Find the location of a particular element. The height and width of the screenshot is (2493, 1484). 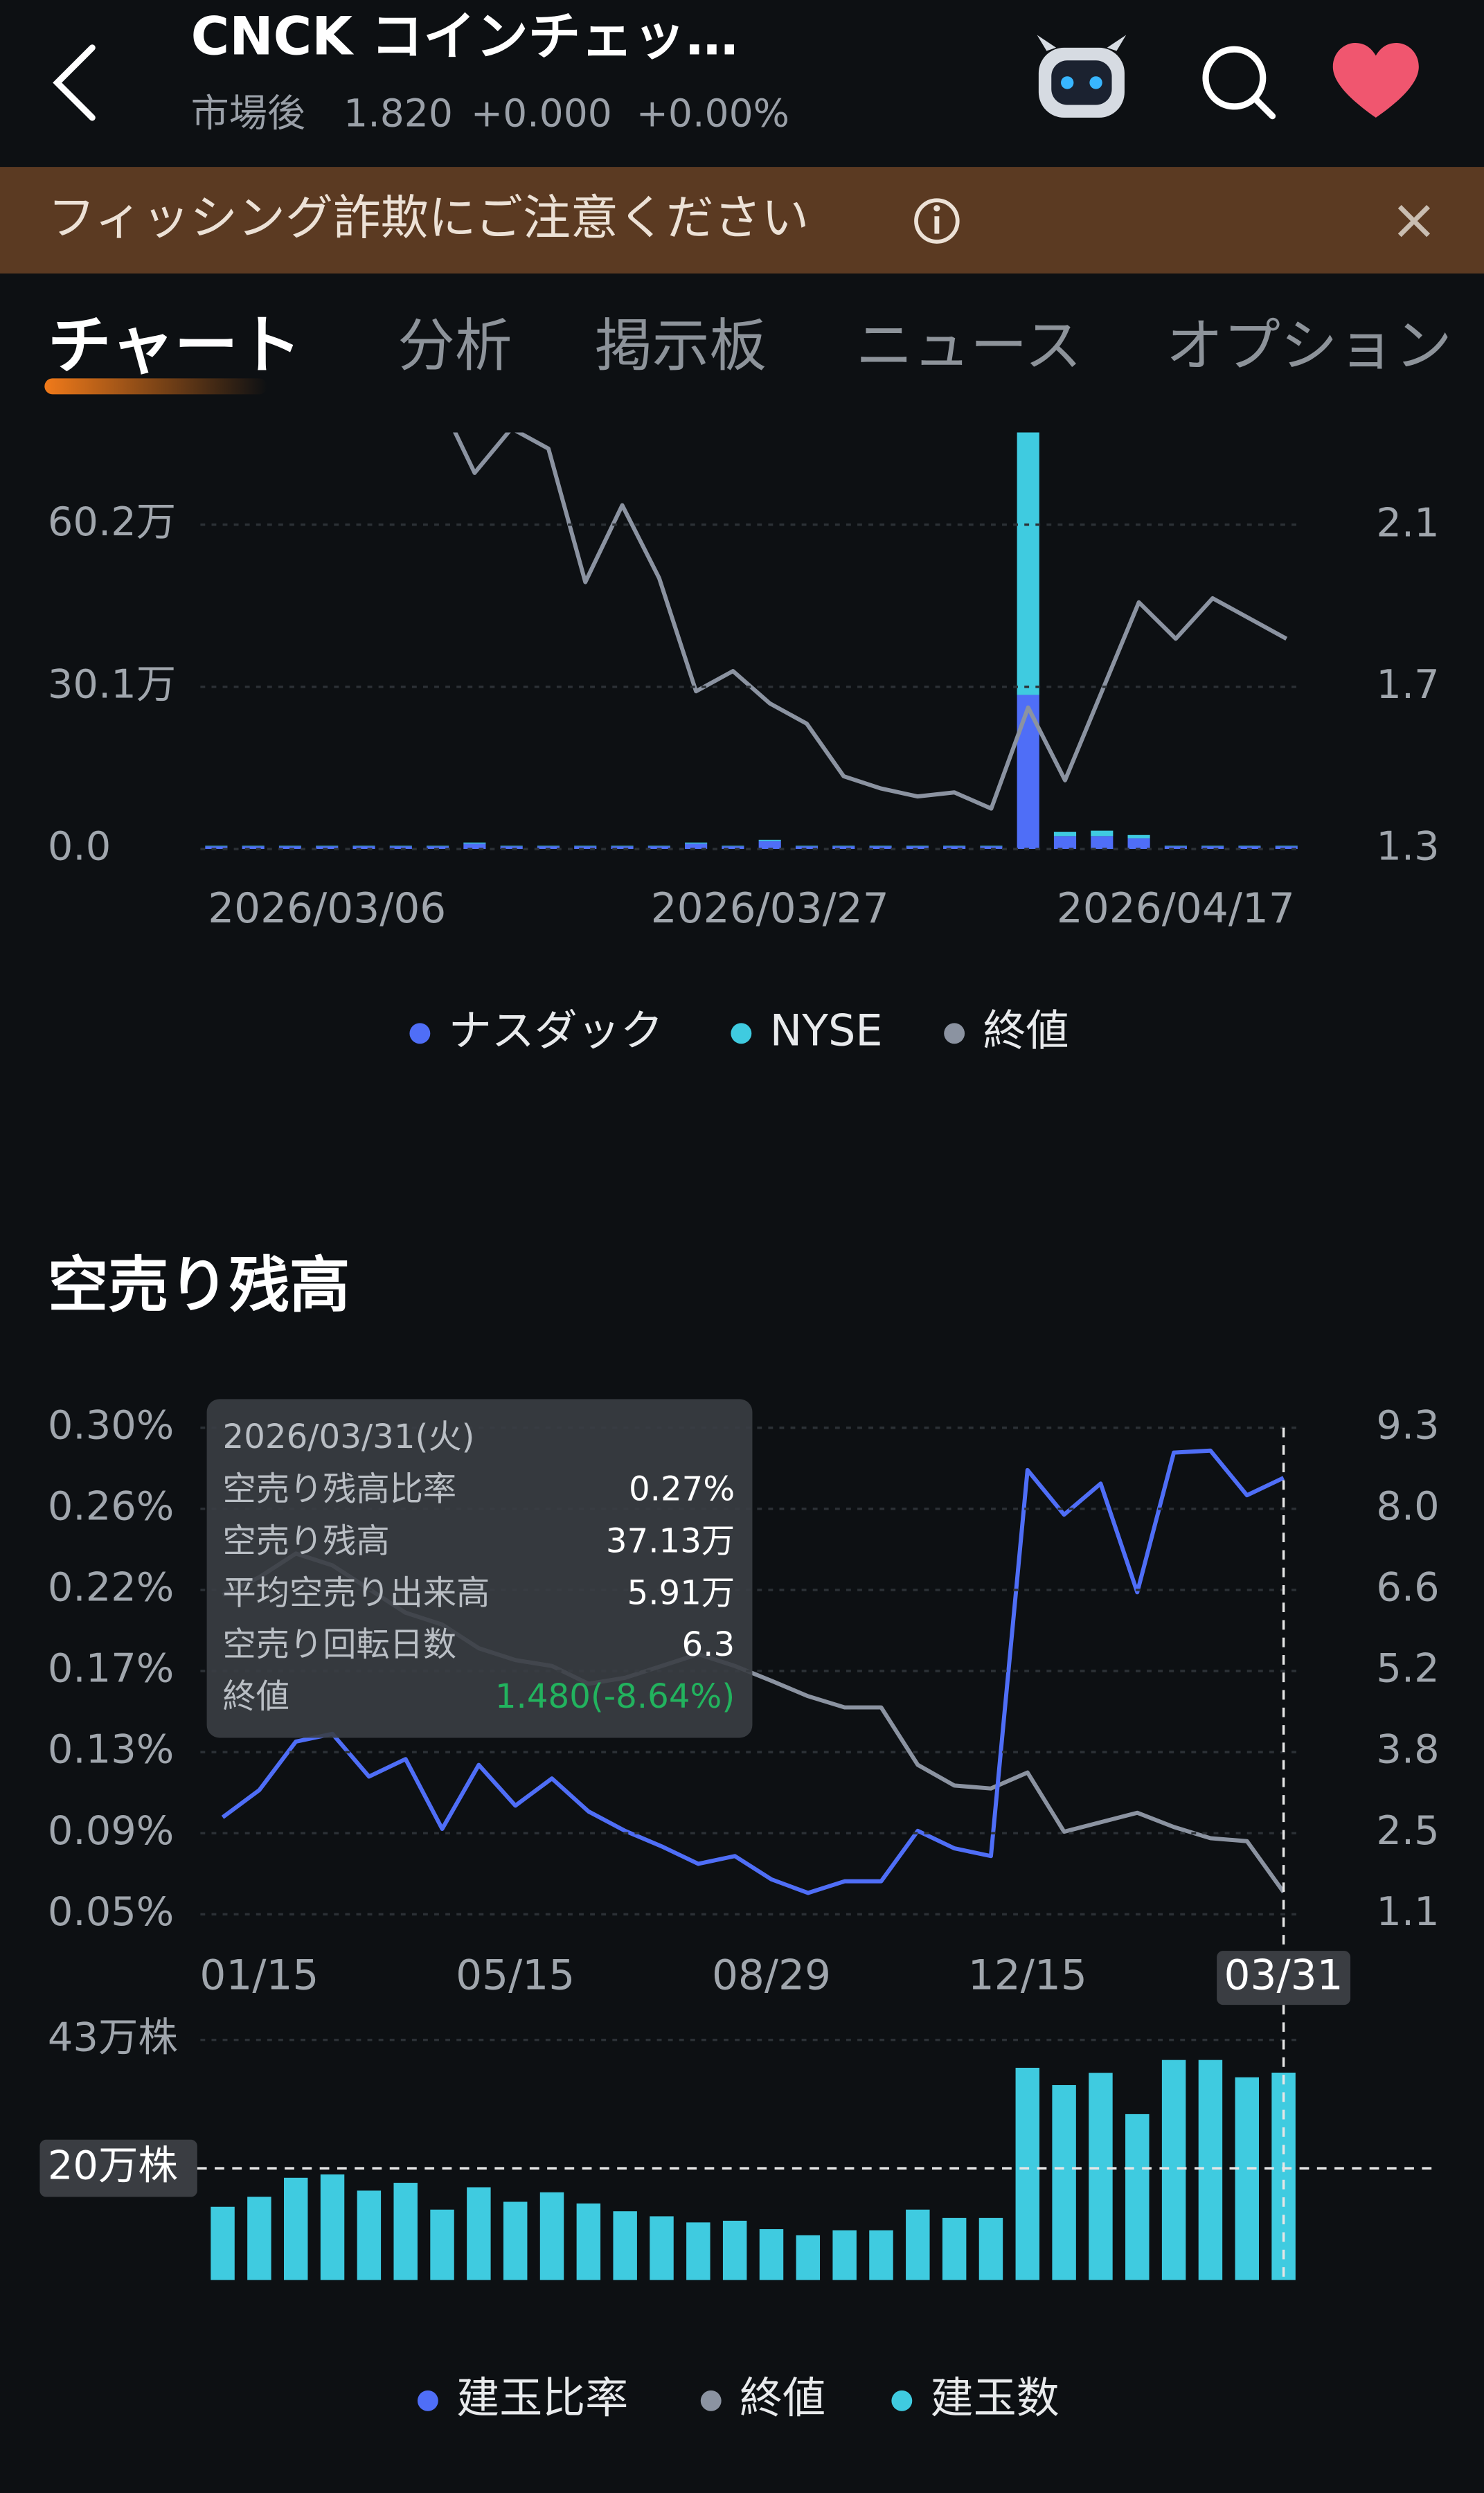

section-title: 空売り残高 is located at coordinates (199, 1285).